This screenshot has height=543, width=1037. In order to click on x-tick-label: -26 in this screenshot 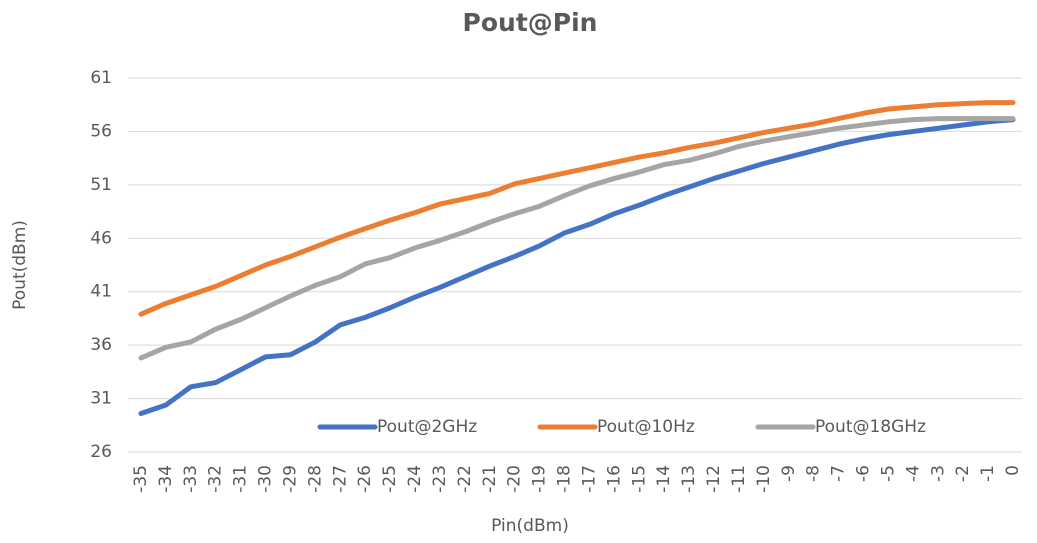, I will do `click(365, 479)`.